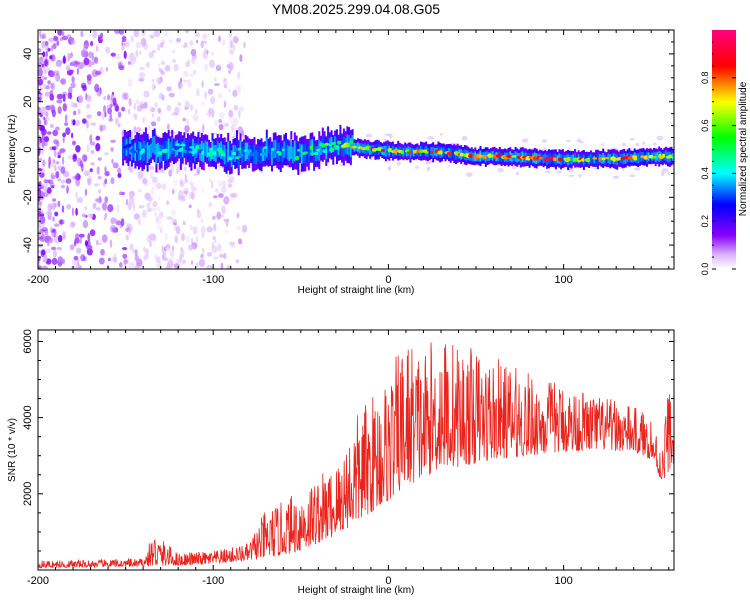 The image size is (750, 600). I want to click on spectrogram-xlabel: Height of straight line (km), so click(356, 290).